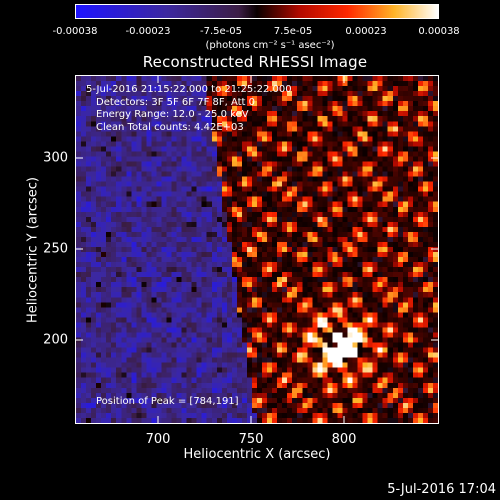 The width and height of the screenshot is (500, 500). What do you see at coordinates (55, 249) in the screenshot?
I see `y-tick-label: 250` at bounding box center [55, 249].